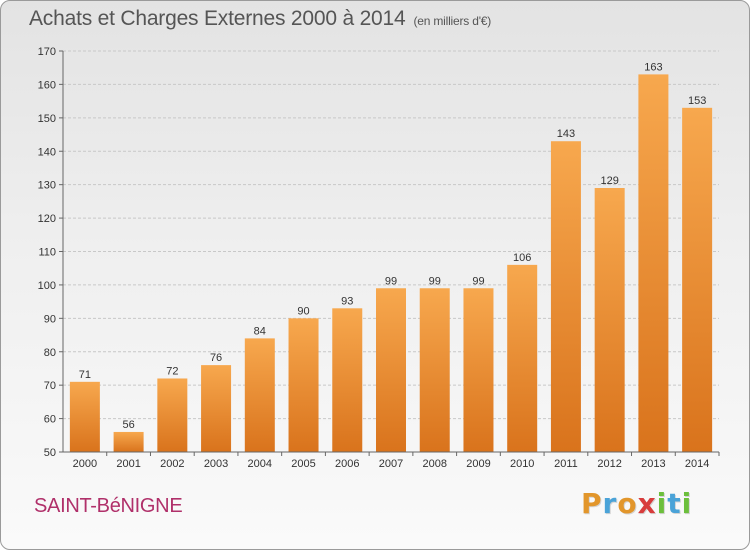 This screenshot has height=550, width=750. Describe the element at coordinates (653, 263) in the screenshot. I see `bar-2013` at that location.